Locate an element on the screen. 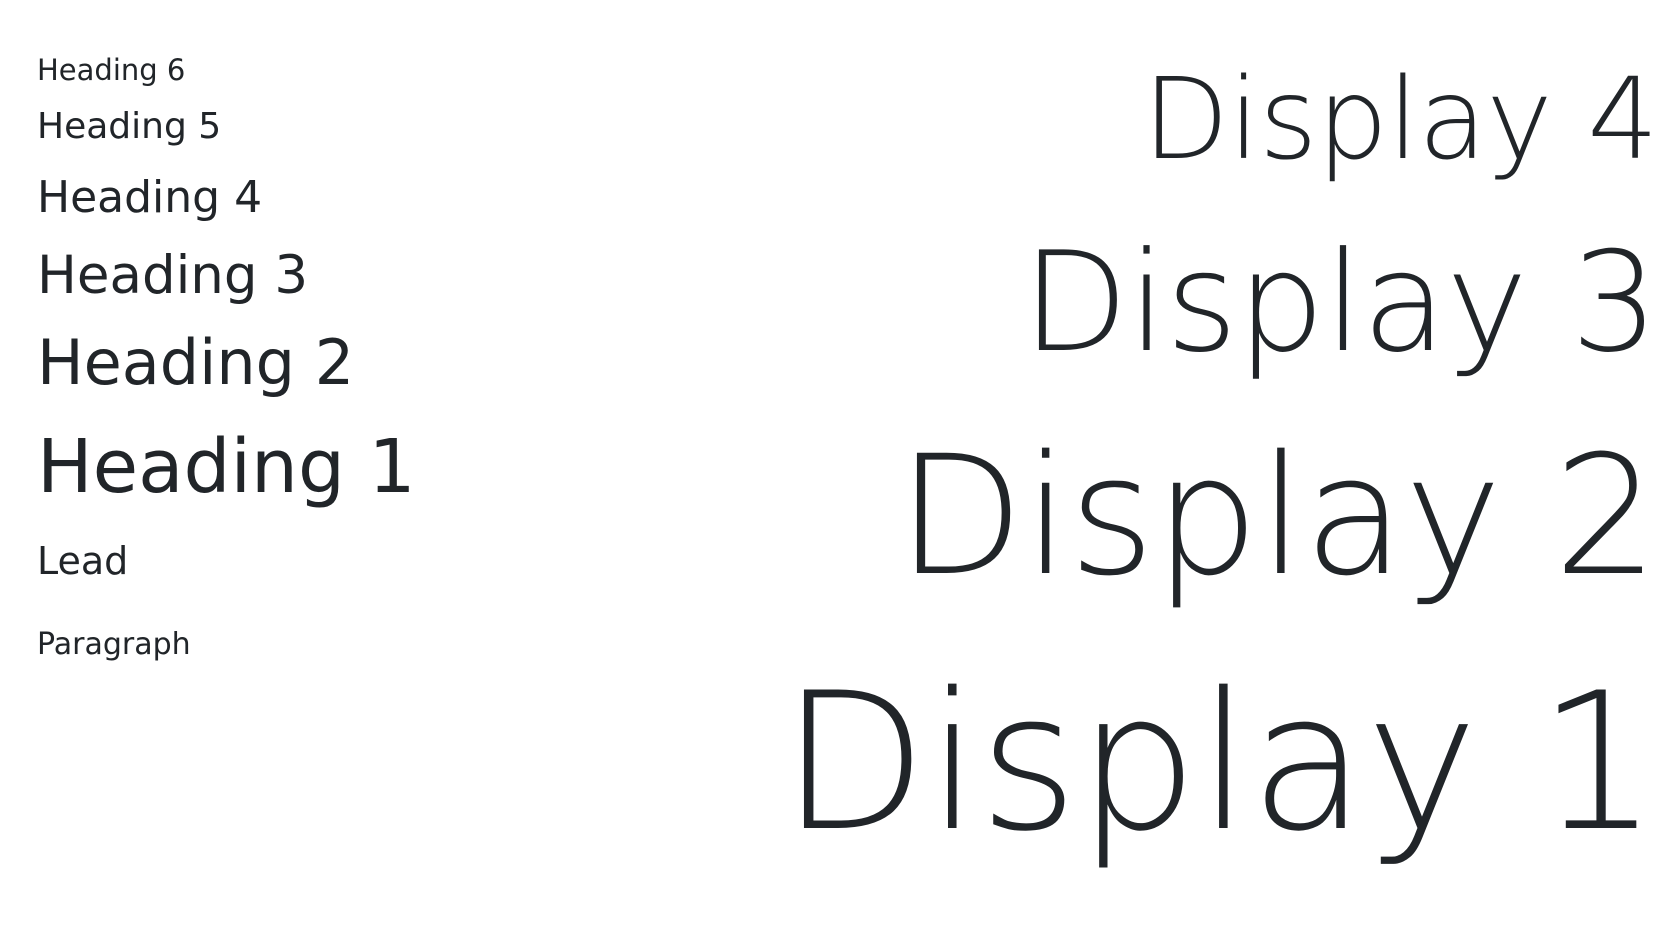  heading-3: Heading 3 is located at coordinates (173, 275).